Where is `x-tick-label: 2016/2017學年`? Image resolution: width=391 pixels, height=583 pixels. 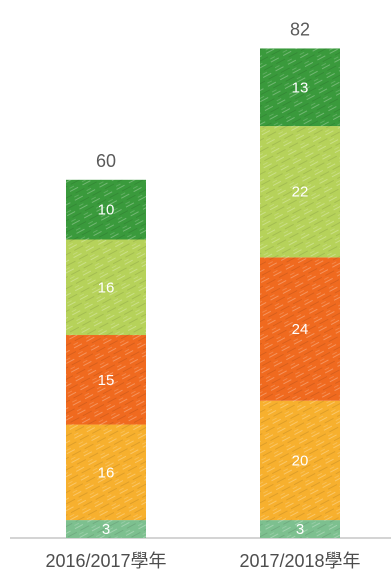 x-tick-label: 2016/2017學年 is located at coordinates (105, 561).